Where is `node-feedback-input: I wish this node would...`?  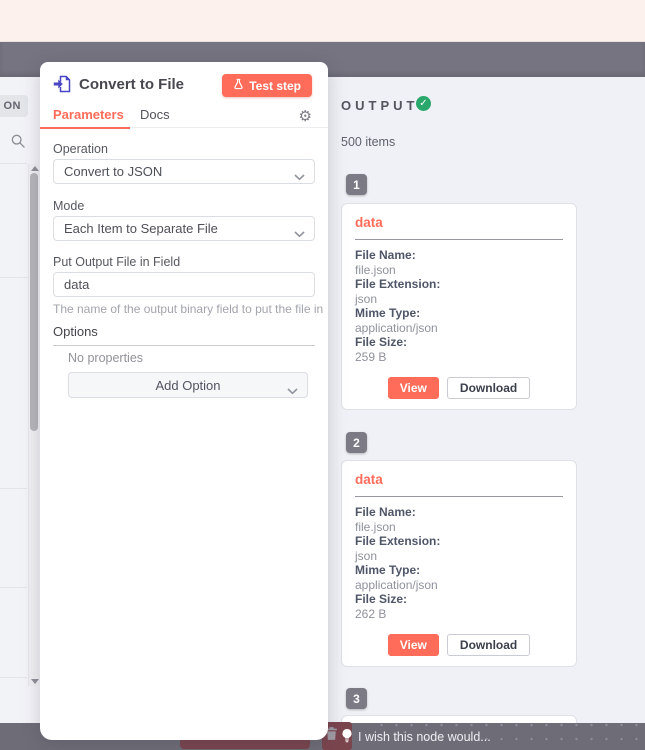 node-feedback-input: I wish this node would... is located at coordinates (424, 736).